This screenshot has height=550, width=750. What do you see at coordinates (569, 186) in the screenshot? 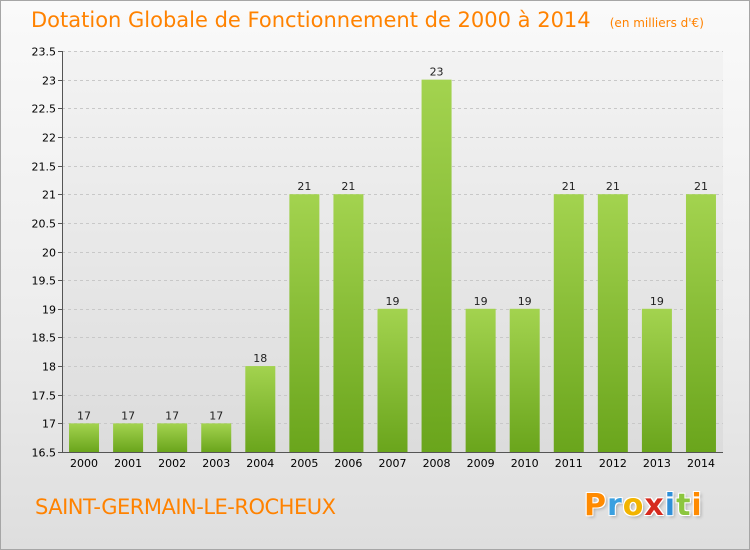
I see `data-label-2011: 21` at bounding box center [569, 186].